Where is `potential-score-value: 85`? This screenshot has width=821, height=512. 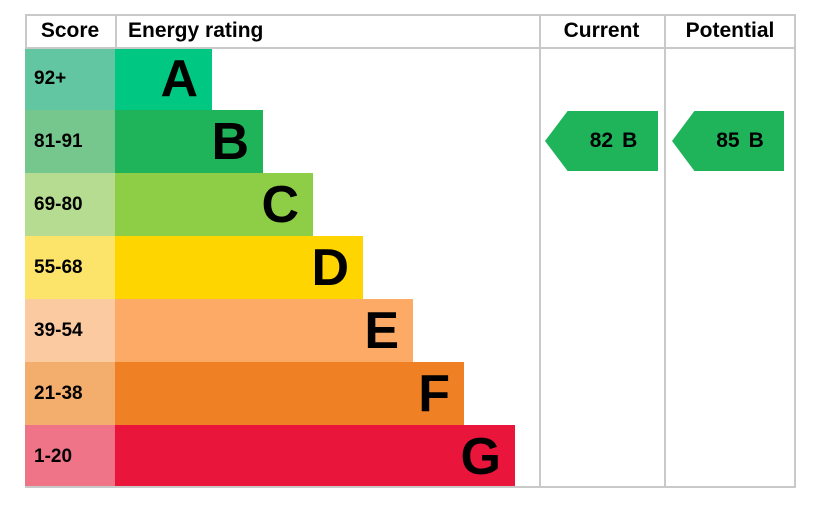 potential-score-value: 85 is located at coordinates (728, 140).